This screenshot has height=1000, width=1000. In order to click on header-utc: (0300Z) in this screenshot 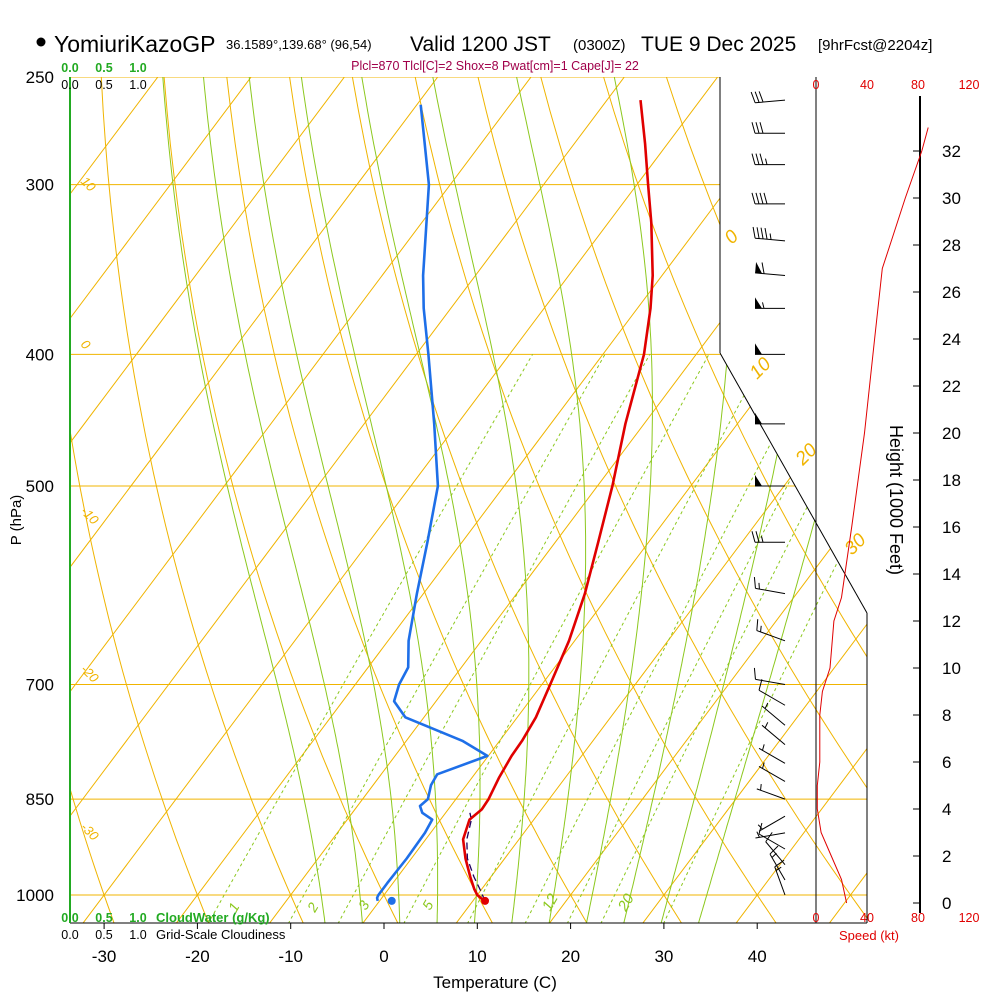, I will do `click(599, 45)`.